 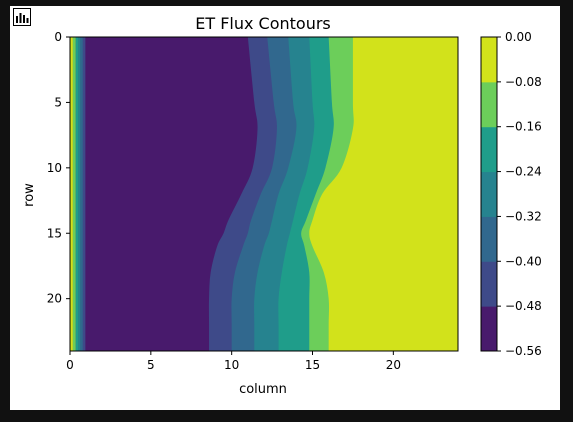 I want to click on x-axis: 0 5 10 15 20, so click(x=233, y=361).